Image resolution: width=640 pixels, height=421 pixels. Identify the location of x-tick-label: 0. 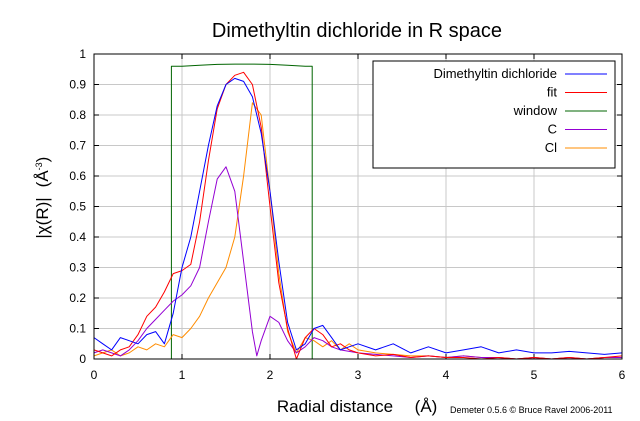
(94, 375).